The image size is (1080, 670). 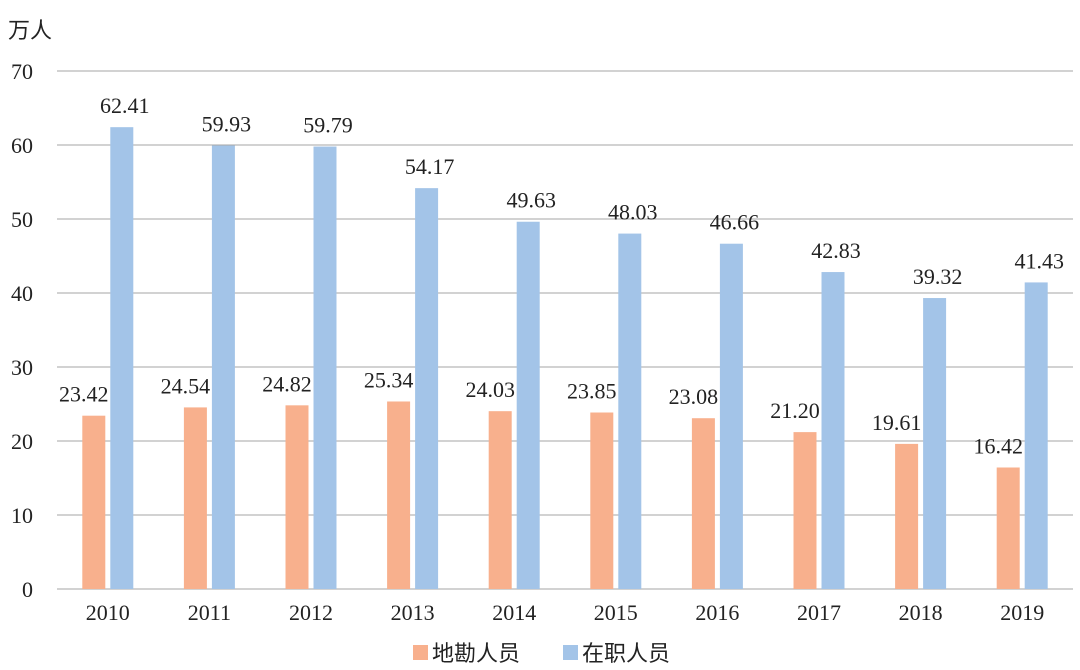 I want to click on data-label: 41.43, so click(x=1039, y=260).